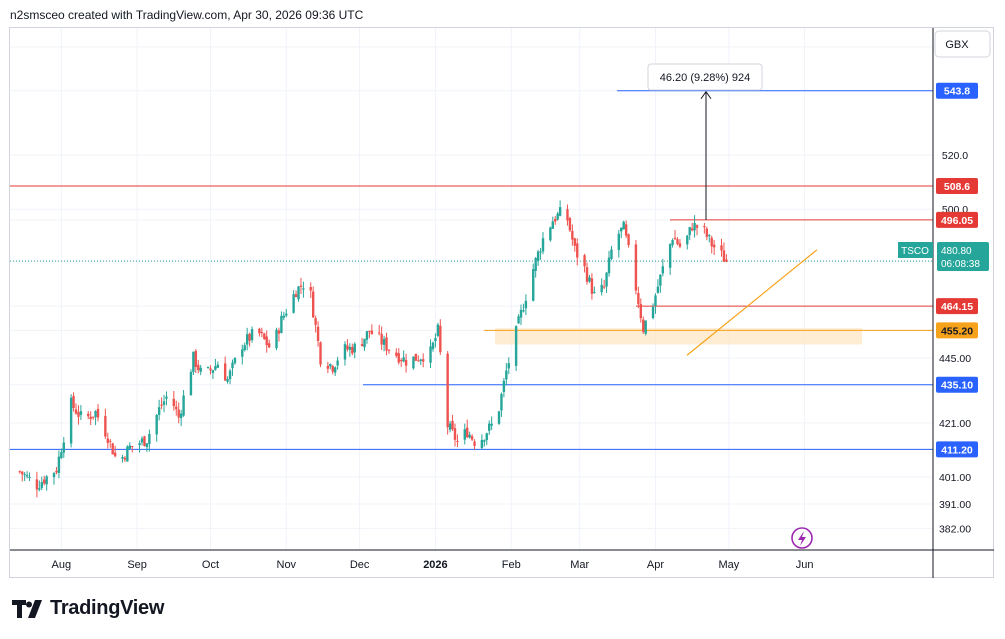 The height and width of the screenshot is (639, 1005). I want to click on price-tick-label: 445.00, so click(955, 359).